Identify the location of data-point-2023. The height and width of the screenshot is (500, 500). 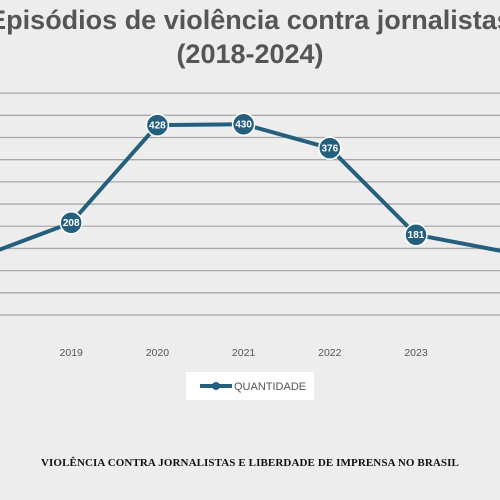
(416, 234).